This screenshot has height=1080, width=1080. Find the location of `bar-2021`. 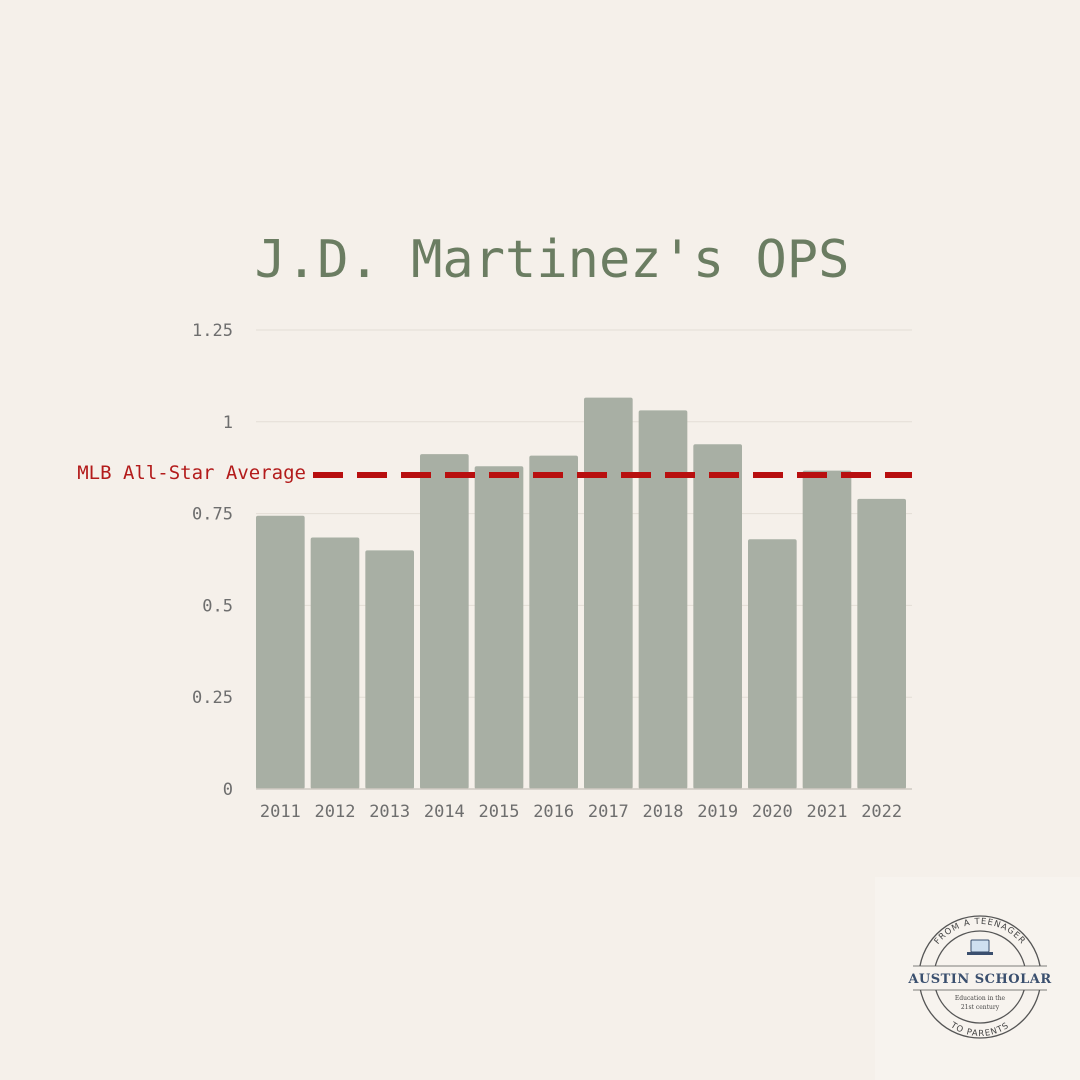

bar-2021 is located at coordinates (827, 629).